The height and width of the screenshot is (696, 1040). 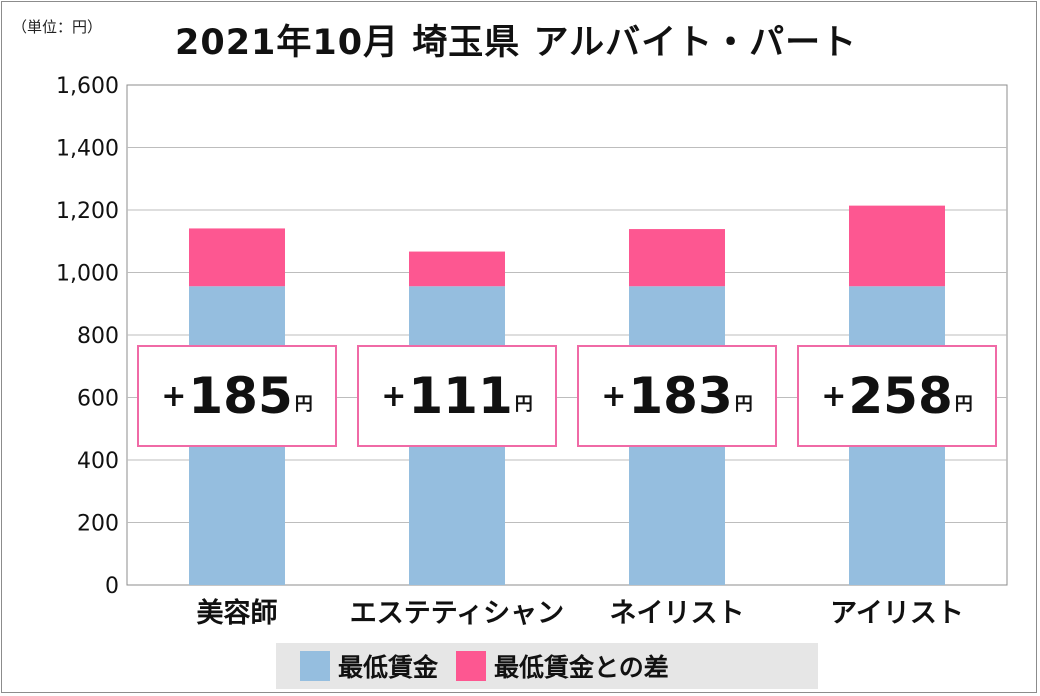 I want to click on legend: 最低賃金 最低賃金との差, so click(x=547, y=666).